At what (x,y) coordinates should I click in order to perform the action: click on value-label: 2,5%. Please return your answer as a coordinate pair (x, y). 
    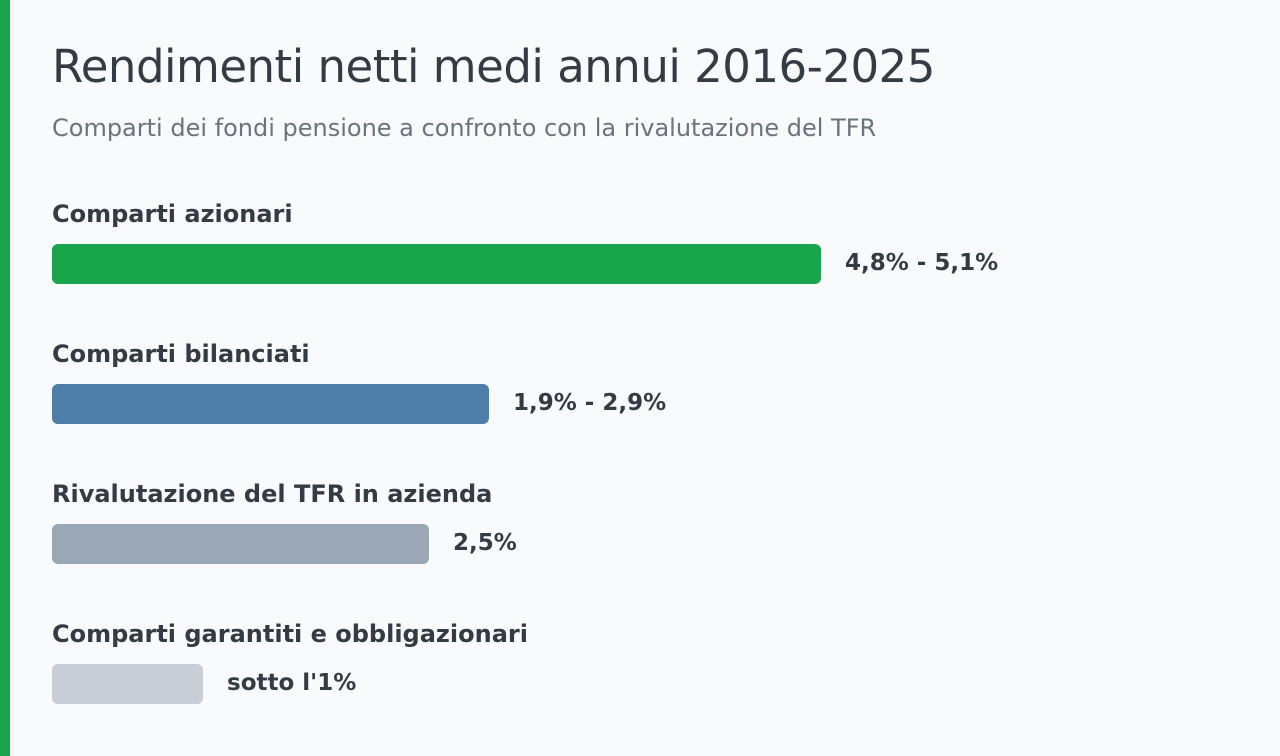
    Looking at the image, I should click on (485, 543).